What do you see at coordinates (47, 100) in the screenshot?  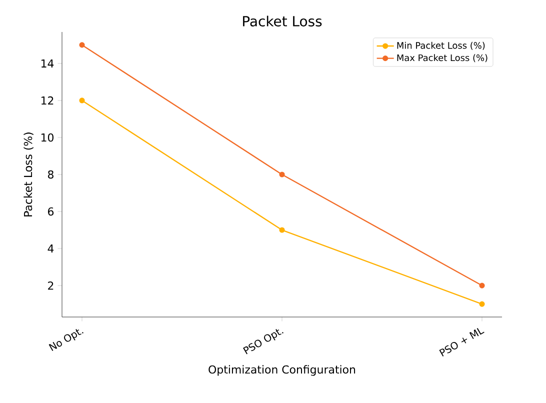 I see `y-tick-label: 12` at bounding box center [47, 100].